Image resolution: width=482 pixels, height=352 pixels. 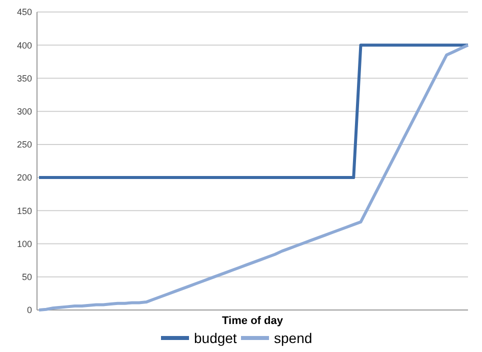 I want to click on y-tick-label: 250, so click(x=24, y=145).